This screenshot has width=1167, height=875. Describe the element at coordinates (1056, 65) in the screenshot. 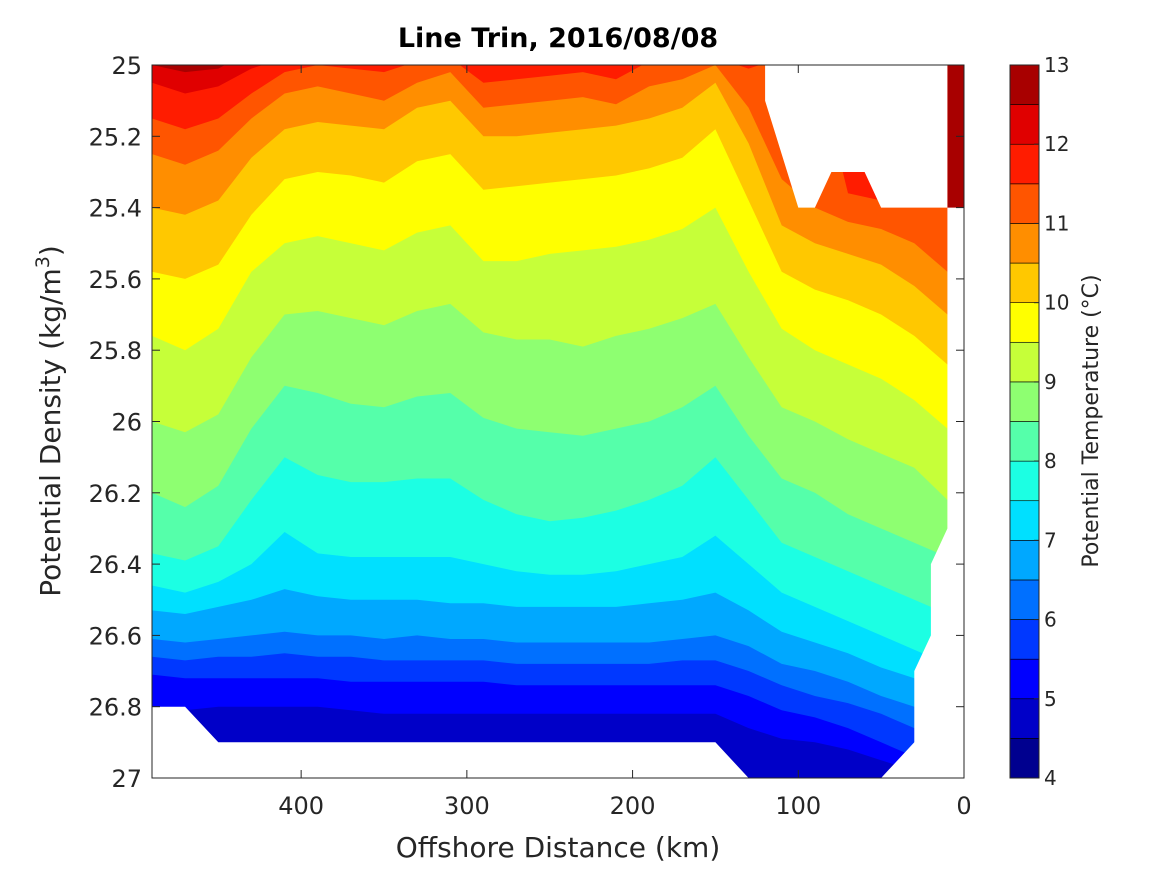

I see `colorbar-tick-label: 13` at that location.